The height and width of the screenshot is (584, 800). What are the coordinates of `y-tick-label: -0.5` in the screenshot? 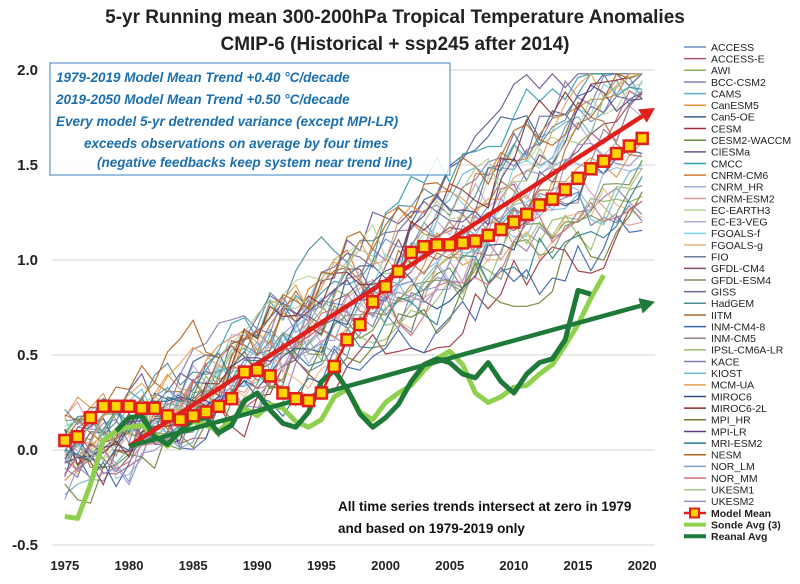 It's located at (25, 545).